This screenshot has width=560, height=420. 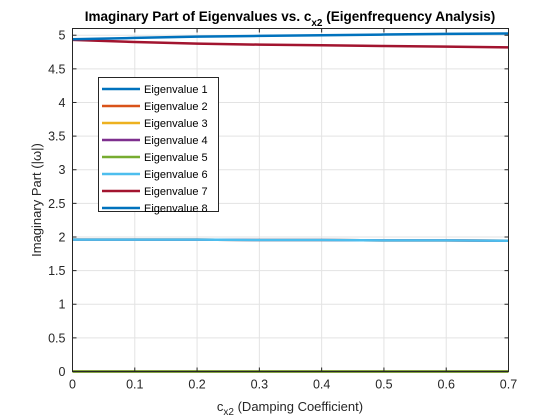 What do you see at coordinates (220, 406) in the screenshot?
I see `x-axis-label-main: c` at bounding box center [220, 406].